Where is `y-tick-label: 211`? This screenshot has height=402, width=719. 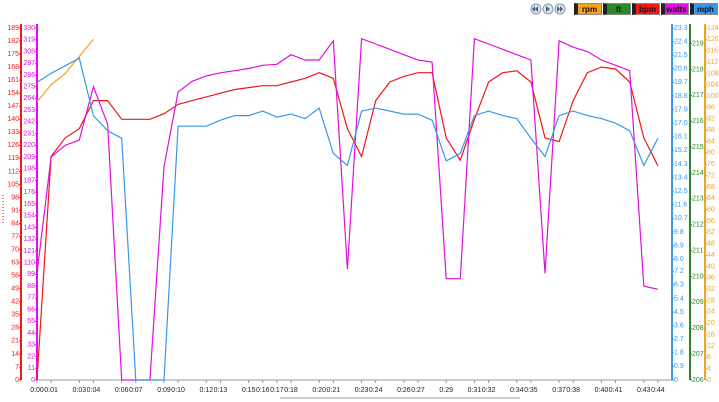 y-tick-label: 211 is located at coordinates (697, 250).